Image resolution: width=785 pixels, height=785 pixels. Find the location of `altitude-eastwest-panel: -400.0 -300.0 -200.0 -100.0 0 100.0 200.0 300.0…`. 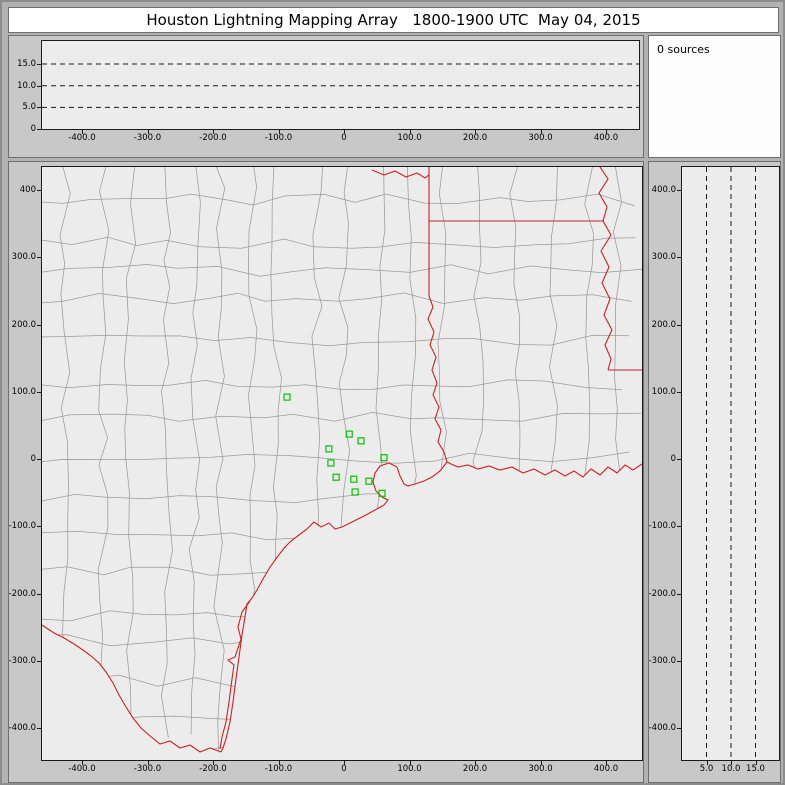

altitude-eastwest-panel: -400.0 -300.0 -200.0 -100.0 0 100.0 200.0 300.0… is located at coordinates (326, 96).